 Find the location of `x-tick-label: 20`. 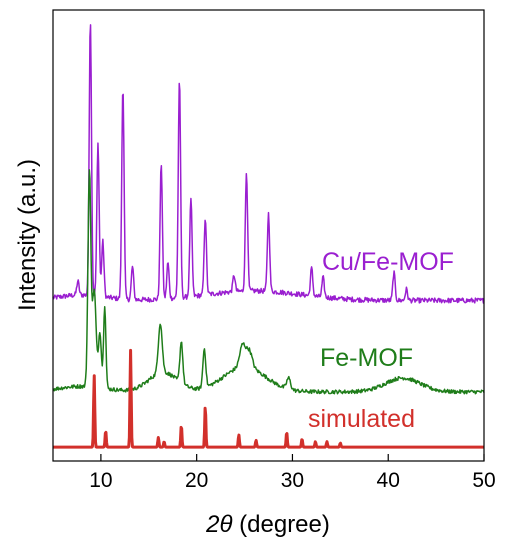

x-tick-label: 20 is located at coordinates (196, 480).